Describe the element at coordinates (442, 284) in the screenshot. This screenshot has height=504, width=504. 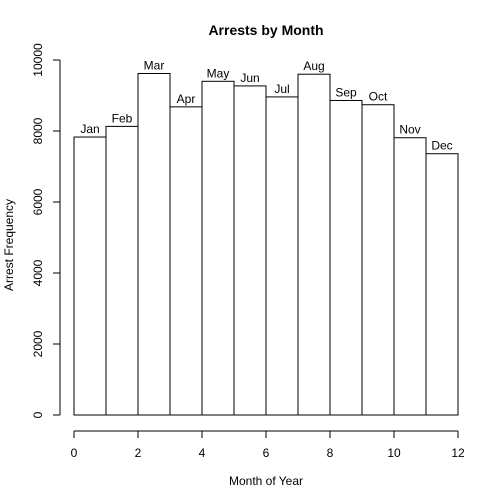
I see `bar-dec` at that location.